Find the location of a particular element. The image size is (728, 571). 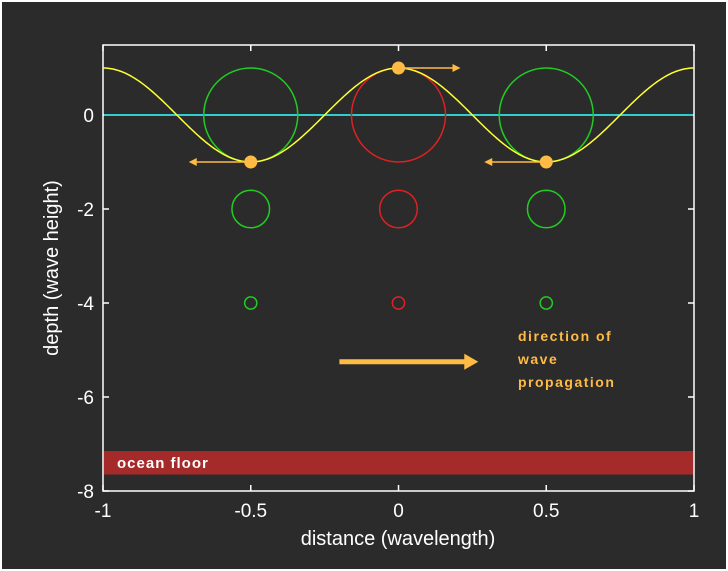

ocean-floor-label: ocean floor is located at coordinates (163, 463).